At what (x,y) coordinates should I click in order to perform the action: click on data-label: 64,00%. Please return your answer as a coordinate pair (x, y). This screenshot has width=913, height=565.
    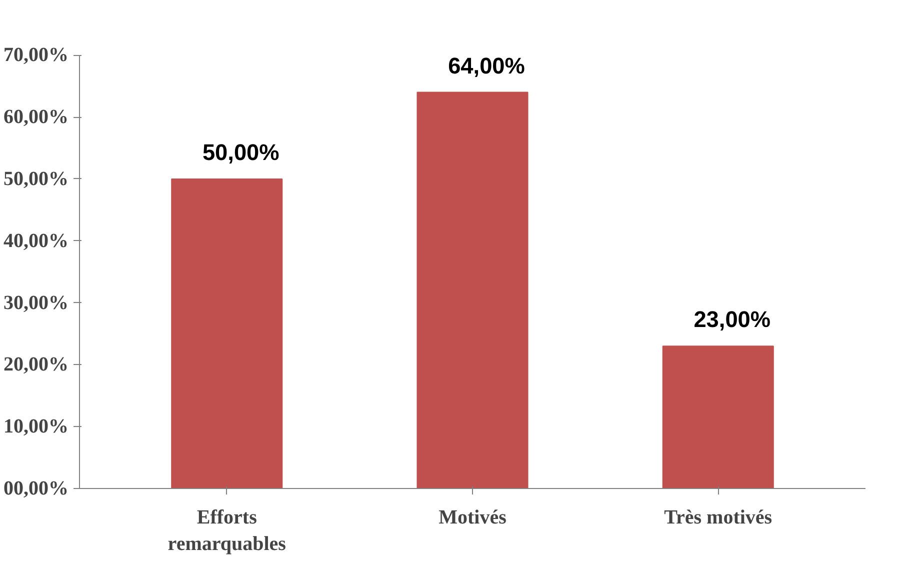
    Looking at the image, I should click on (486, 65).